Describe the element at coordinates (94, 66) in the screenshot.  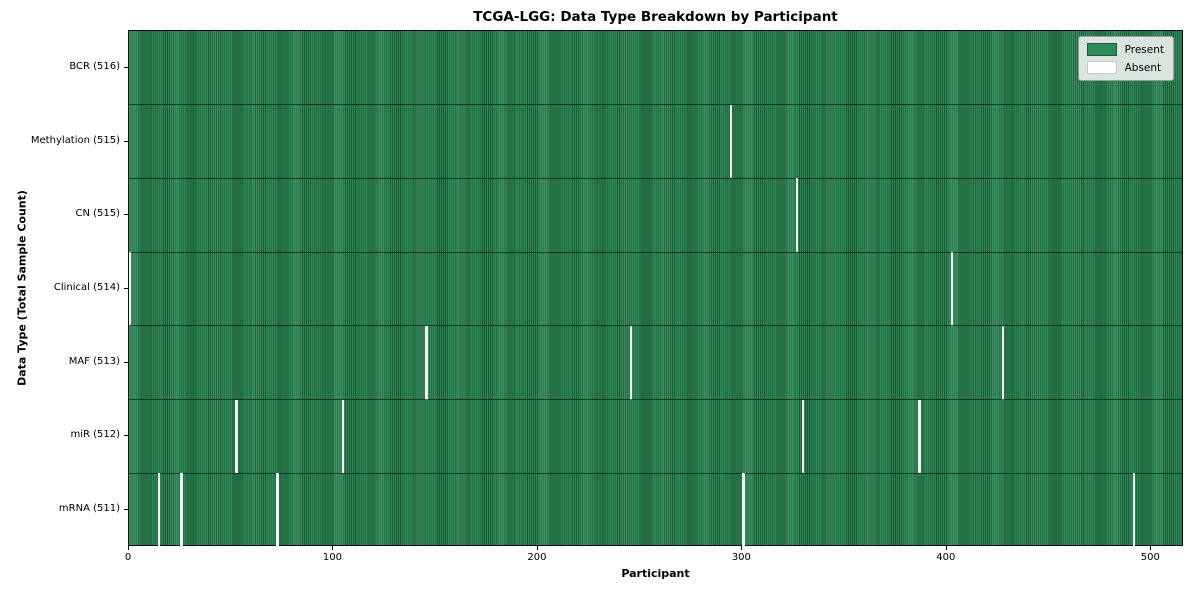
I see `ytick-label-BCR: BCR (516)` at that location.